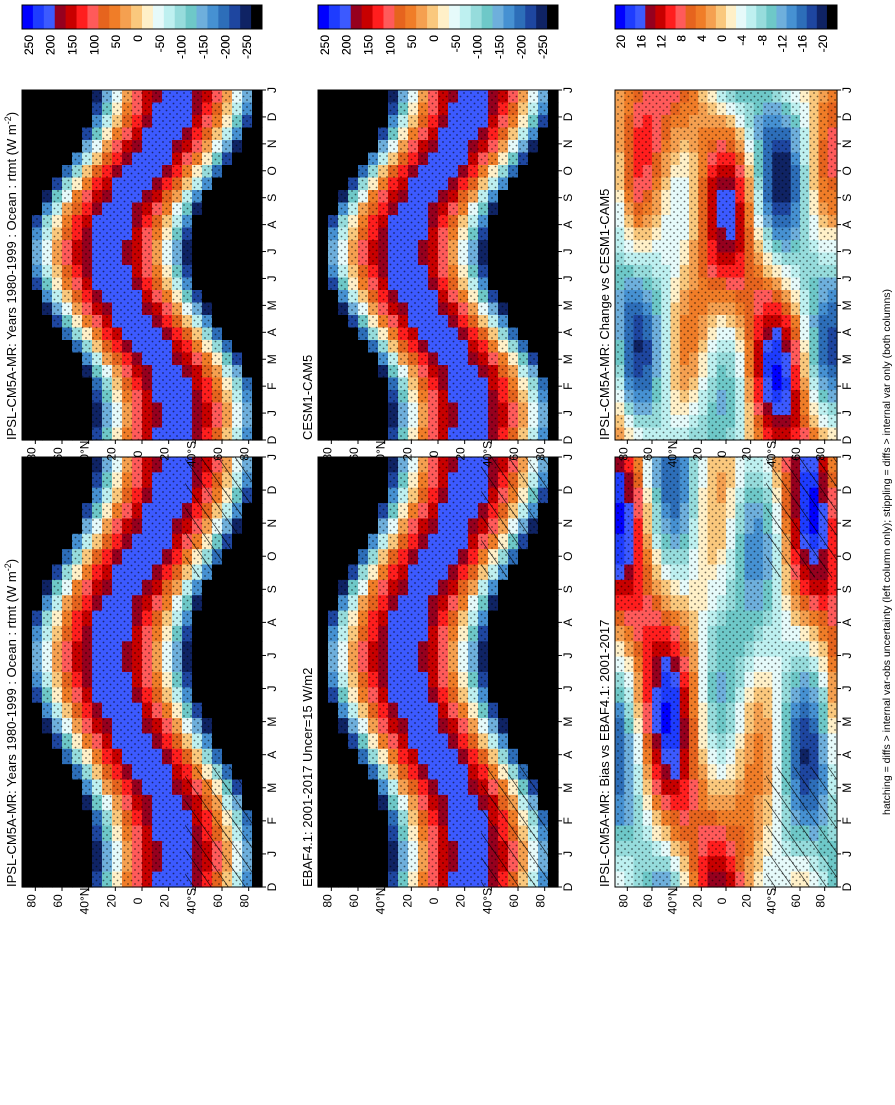 This screenshot has height=1105, width=895. I want to click on colorbar-label: -12, so click(783, 44).